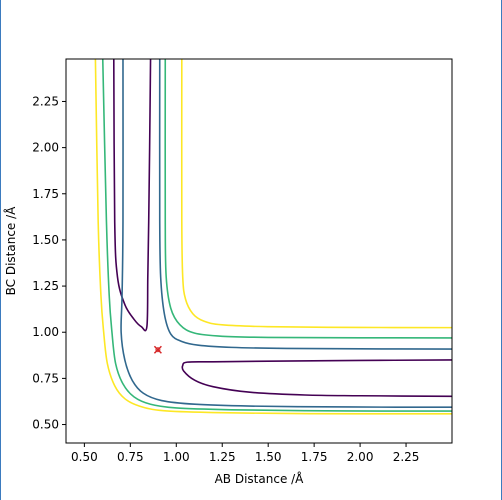 This screenshot has height=500, width=502. Describe the element at coordinates (222, 457) in the screenshot. I see `x-tick-label: 1.25` at that location.